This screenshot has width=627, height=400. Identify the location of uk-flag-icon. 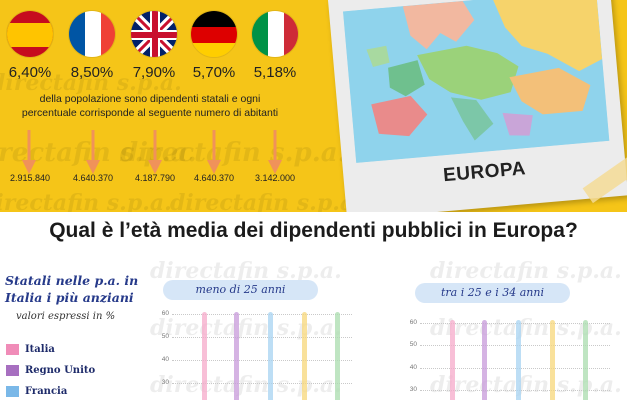
(154, 34).